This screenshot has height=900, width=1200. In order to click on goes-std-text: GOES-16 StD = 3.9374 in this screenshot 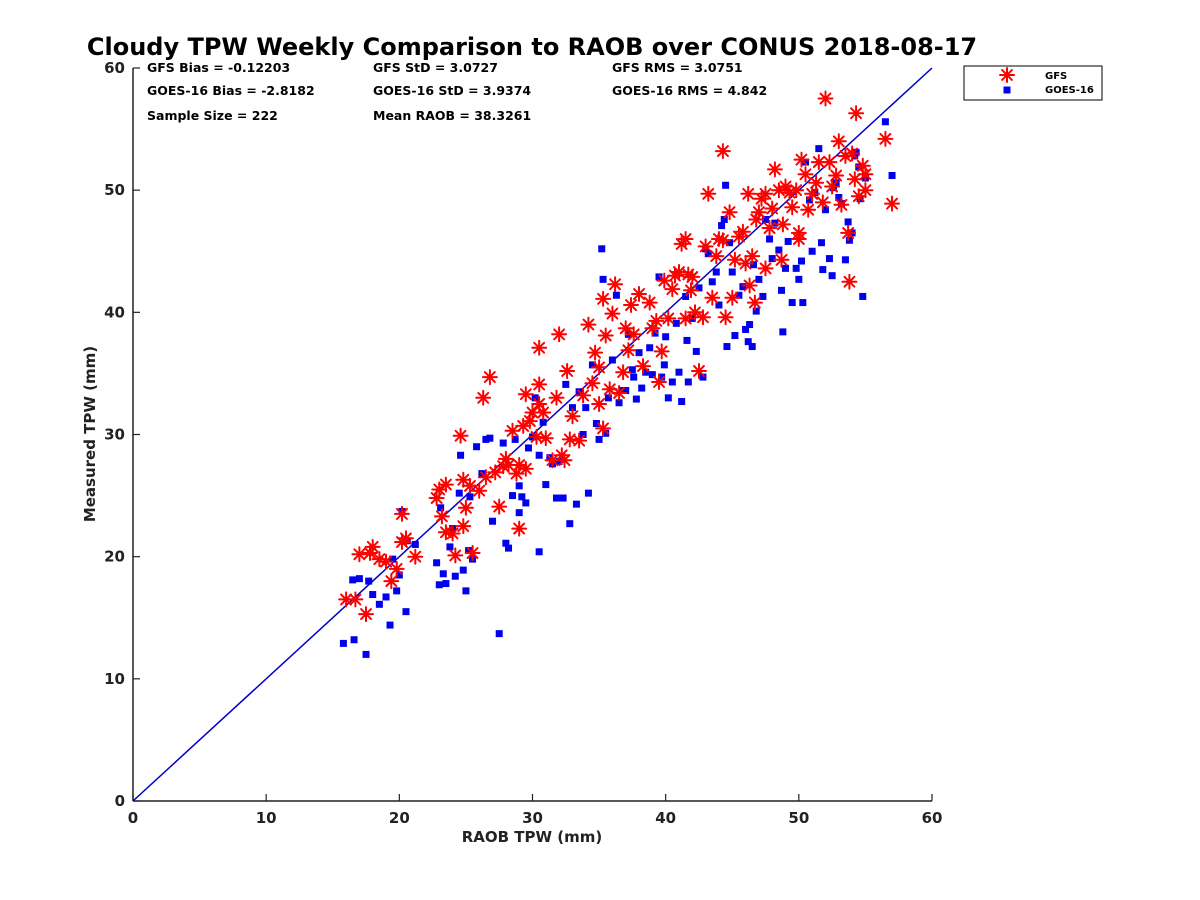, I will do `click(452, 90)`.